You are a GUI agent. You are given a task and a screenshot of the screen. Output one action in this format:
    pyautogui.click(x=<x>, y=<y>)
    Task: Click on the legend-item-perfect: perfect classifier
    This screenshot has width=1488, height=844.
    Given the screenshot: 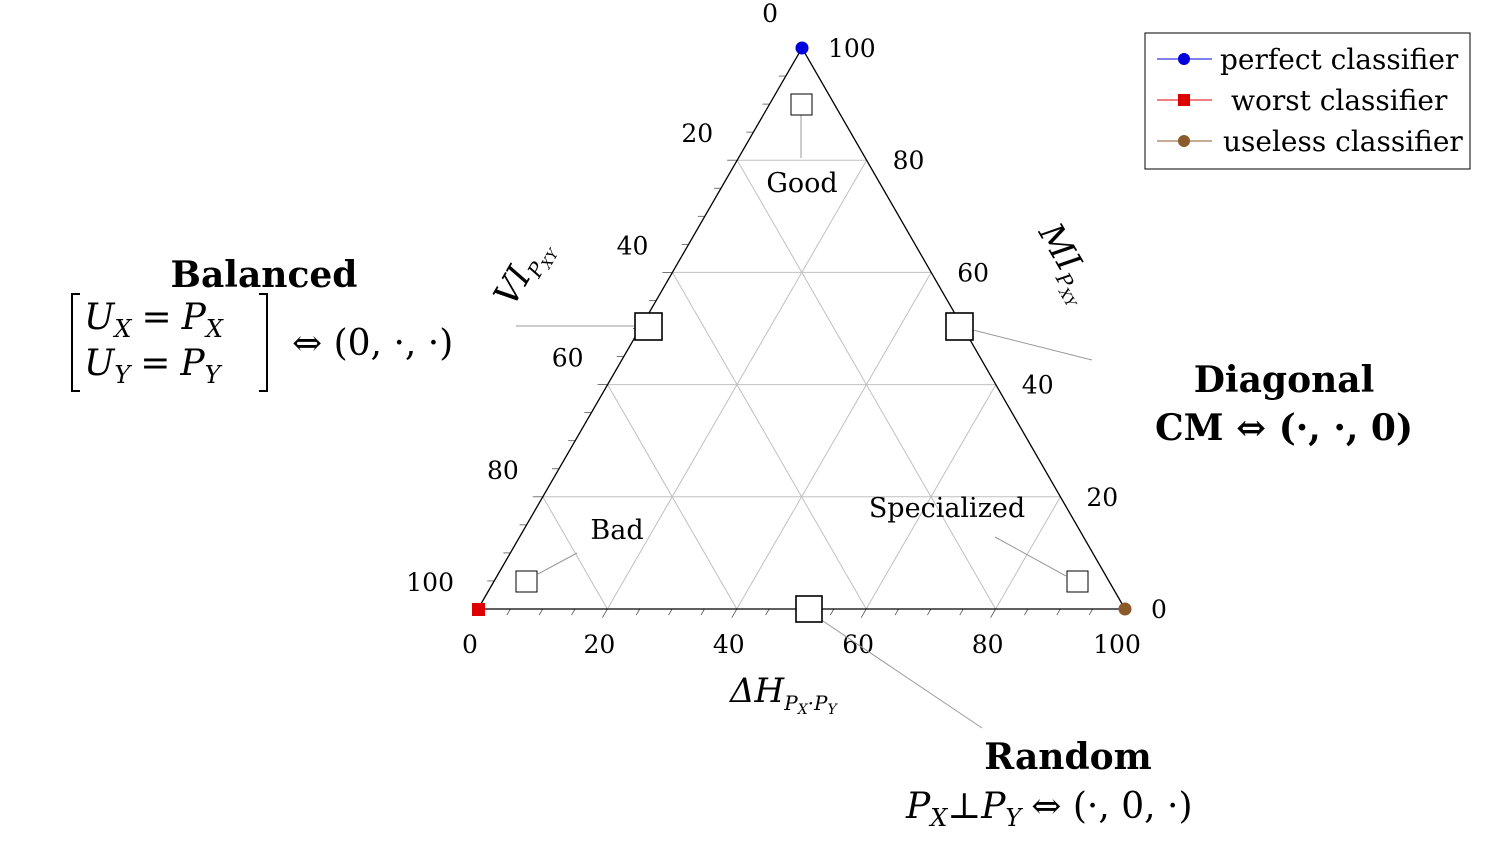 What is the action you would take?
    pyautogui.click(x=1308, y=59)
    